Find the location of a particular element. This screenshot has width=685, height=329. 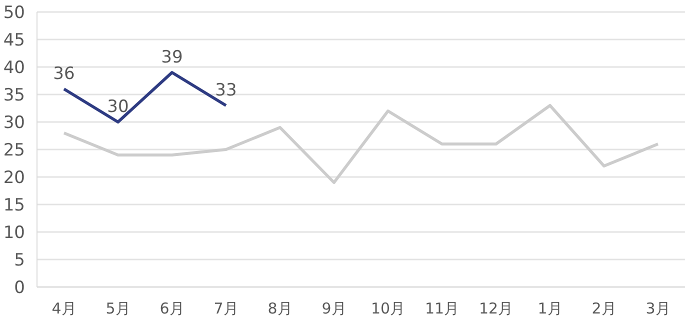

y-tick-label: 10 is located at coordinates (14, 233).